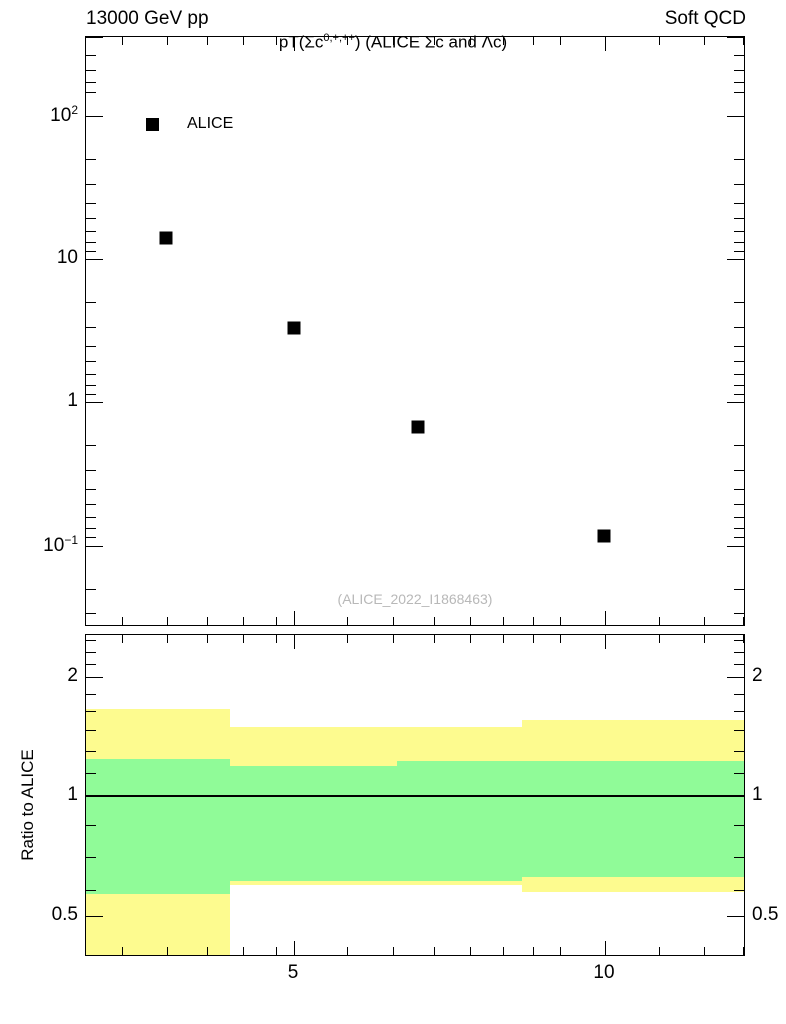 Image resolution: width=786 pixels, height=1024 pixels. What do you see at coordinates (431, 42) in the screenshot?
I see `plot-title-suffix: ) (ALICE Σc and Λc)` at bounding box center [431, 42].